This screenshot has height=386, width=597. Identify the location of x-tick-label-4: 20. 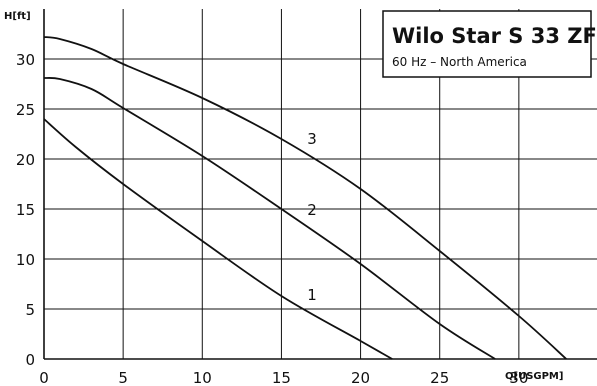
(360, 377).